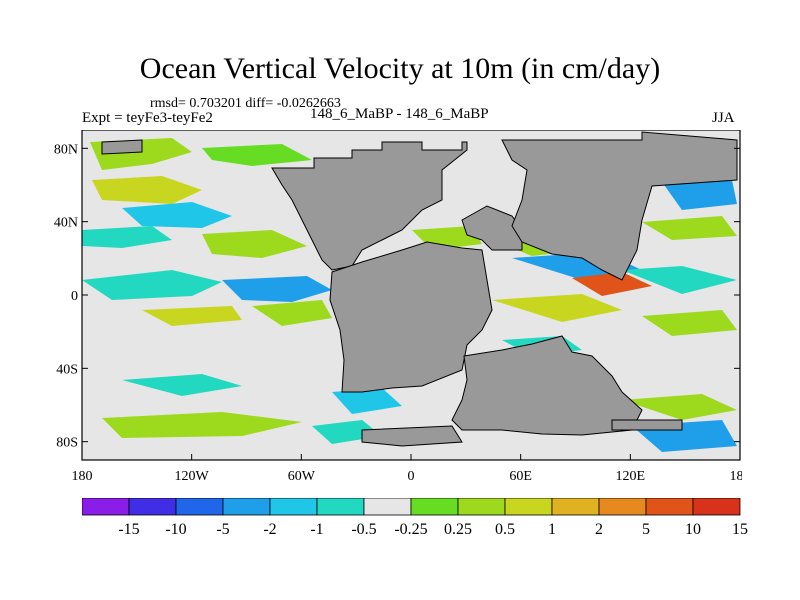  What do you see at coordinates (693, 529) in the screenshot?
I see `colorbar-label: 10` at bounding box center [693, 529].